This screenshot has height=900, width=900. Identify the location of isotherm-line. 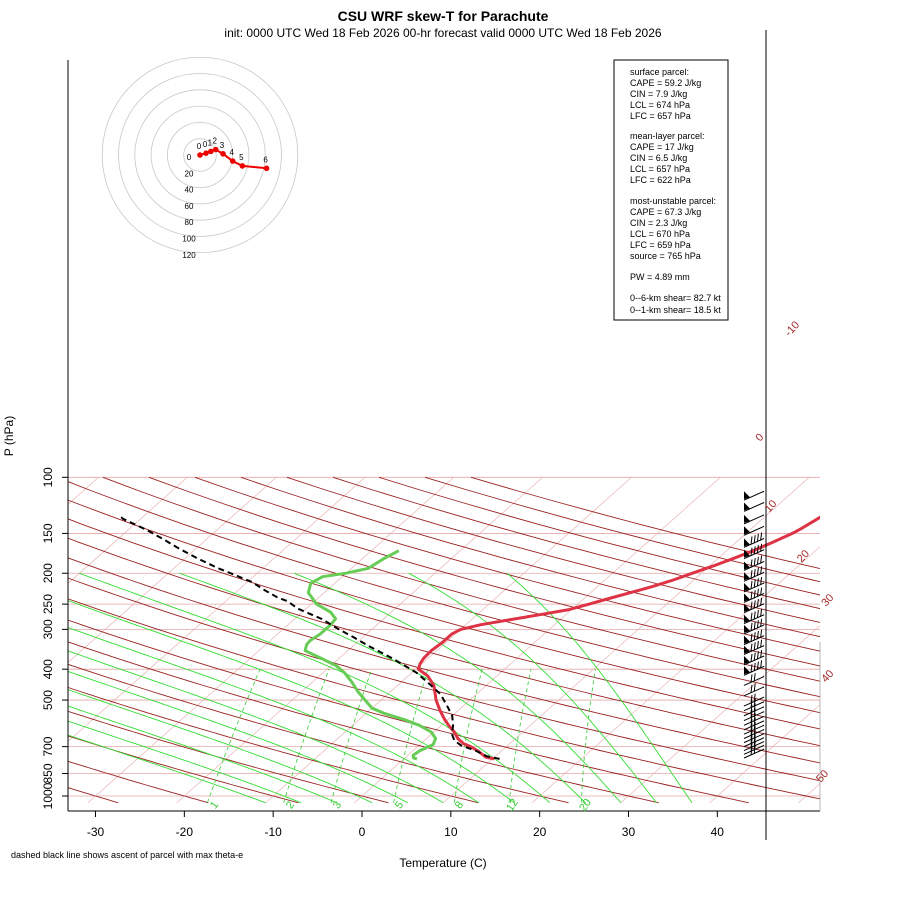
(217, 609).